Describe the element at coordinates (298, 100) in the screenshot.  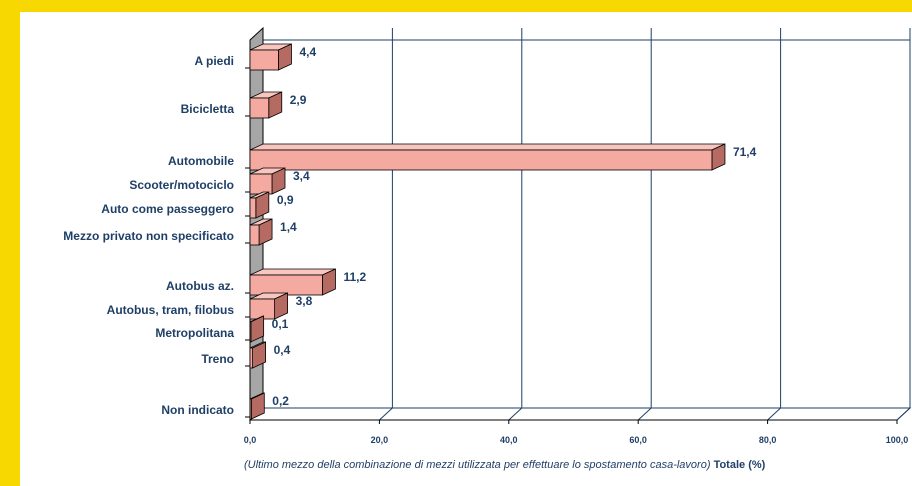
I see `value-label: 2,9` at that location.